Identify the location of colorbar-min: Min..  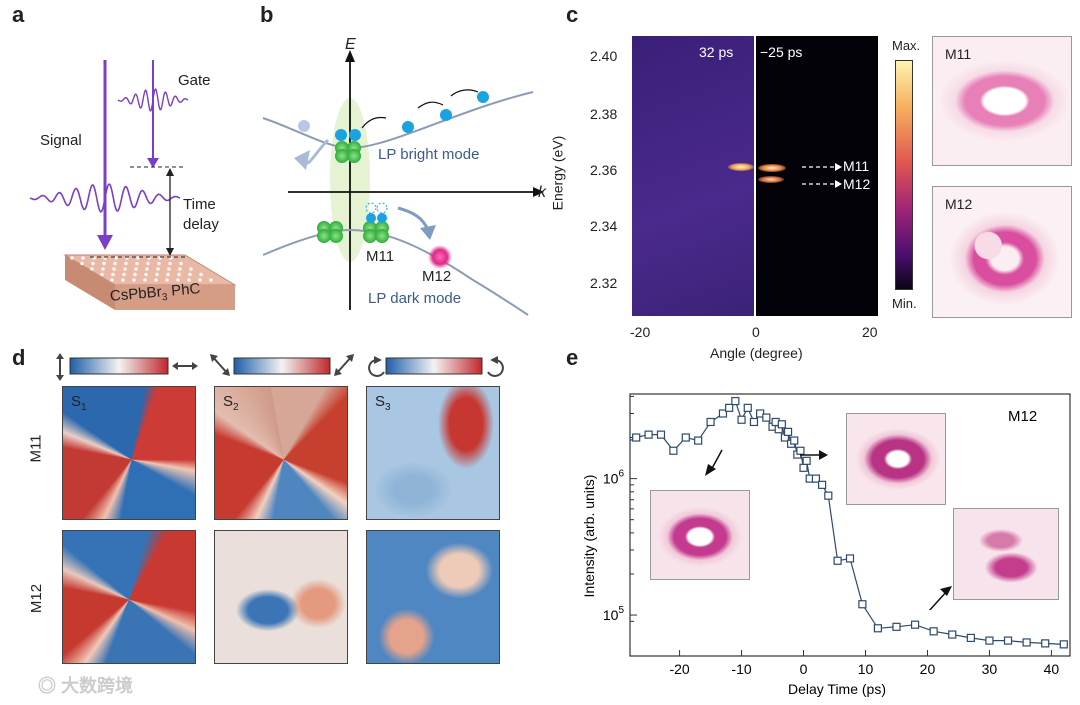
(904, 303).